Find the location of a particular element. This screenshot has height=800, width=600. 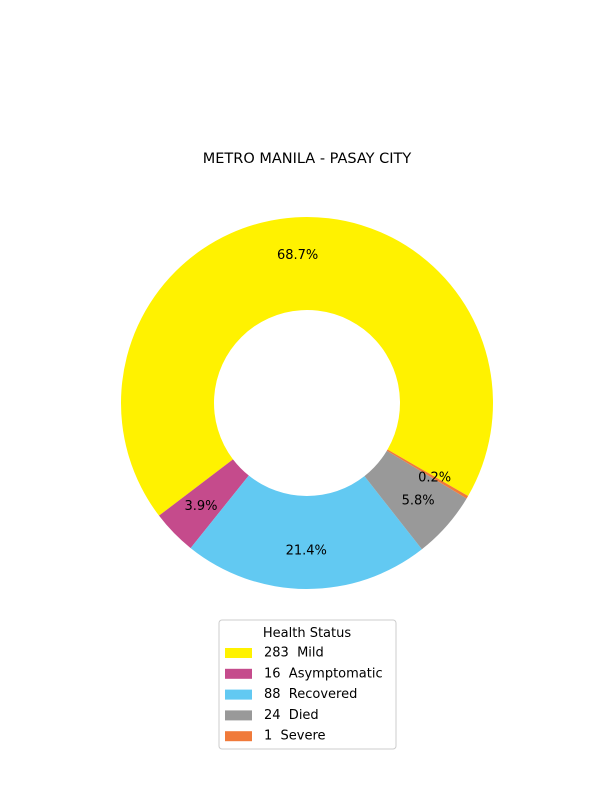

legend-label-asymptomatic: 16 Asymptomatic is located at coordinates (323, 673).